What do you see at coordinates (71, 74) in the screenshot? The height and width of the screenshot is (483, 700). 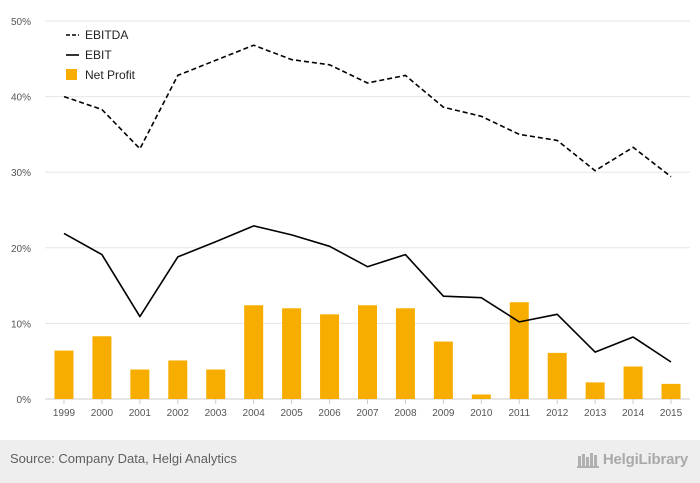 I see `legend-swatch-net-profit` at bounding box center [71, 74].